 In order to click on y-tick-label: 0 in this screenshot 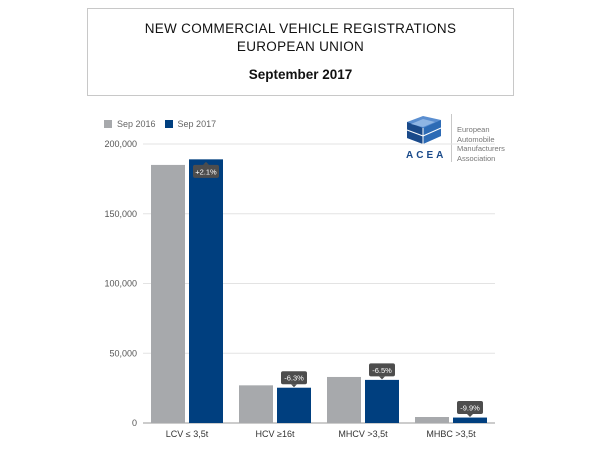, I will do `click(134, 423)`.